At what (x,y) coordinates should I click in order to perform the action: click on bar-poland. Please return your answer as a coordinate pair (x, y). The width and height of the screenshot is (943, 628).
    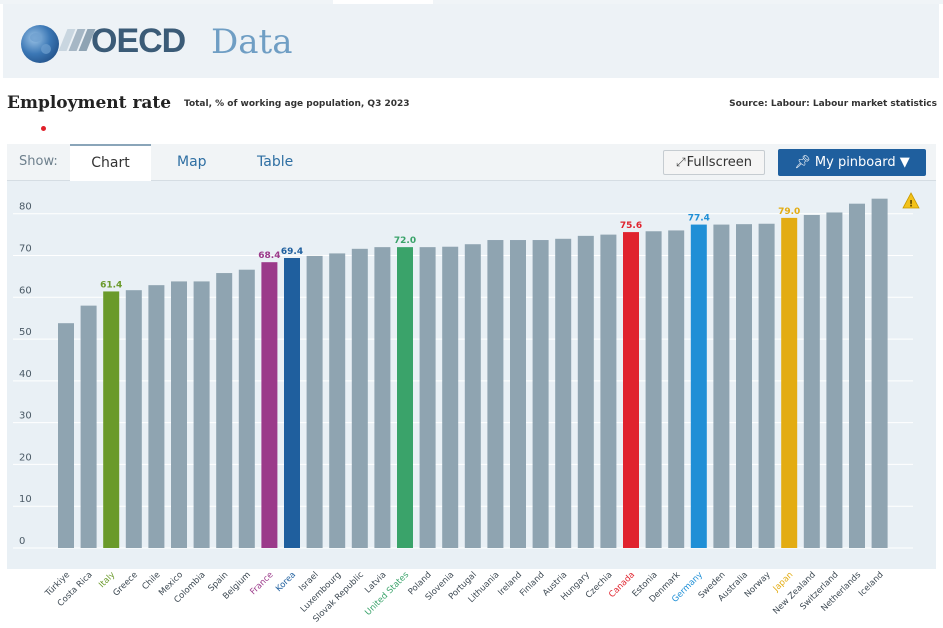
    Looking at the image, I should click on (427, 397).